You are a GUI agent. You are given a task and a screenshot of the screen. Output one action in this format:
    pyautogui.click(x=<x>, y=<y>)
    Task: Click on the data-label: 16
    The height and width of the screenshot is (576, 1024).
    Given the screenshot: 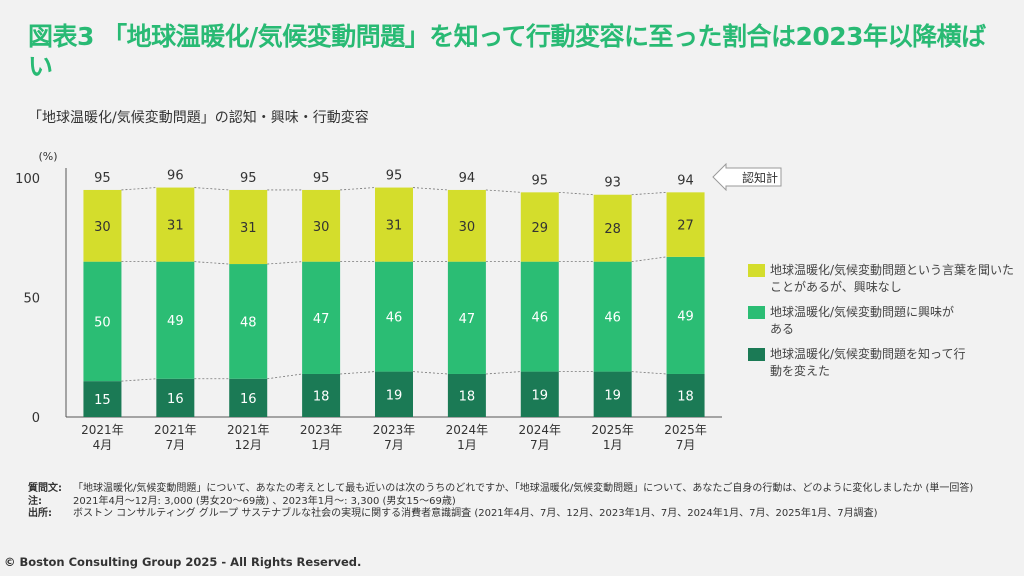 What is the action you would take?
    pyautogui.click(x=248, y=399)
    